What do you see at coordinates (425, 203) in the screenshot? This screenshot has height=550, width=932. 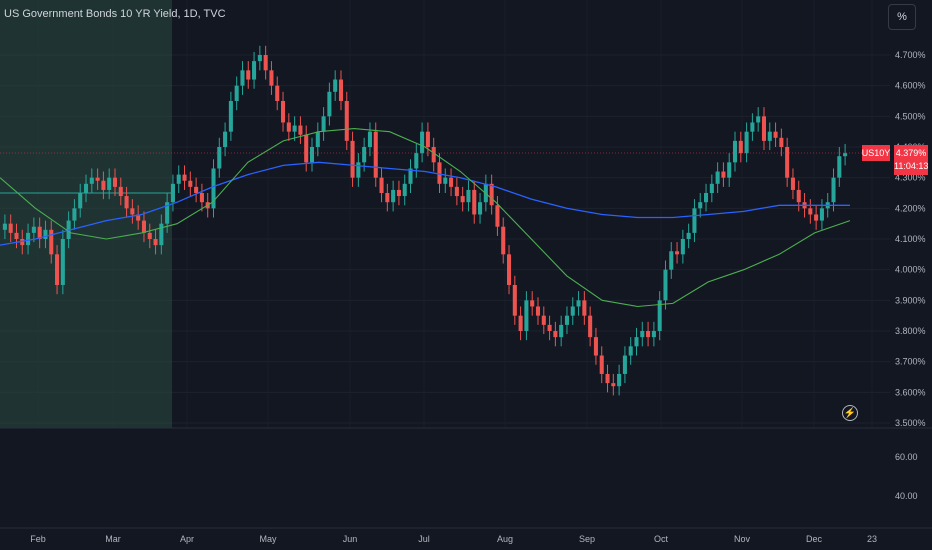 I see `moving-average-fast` at bounding box center [425, 203].